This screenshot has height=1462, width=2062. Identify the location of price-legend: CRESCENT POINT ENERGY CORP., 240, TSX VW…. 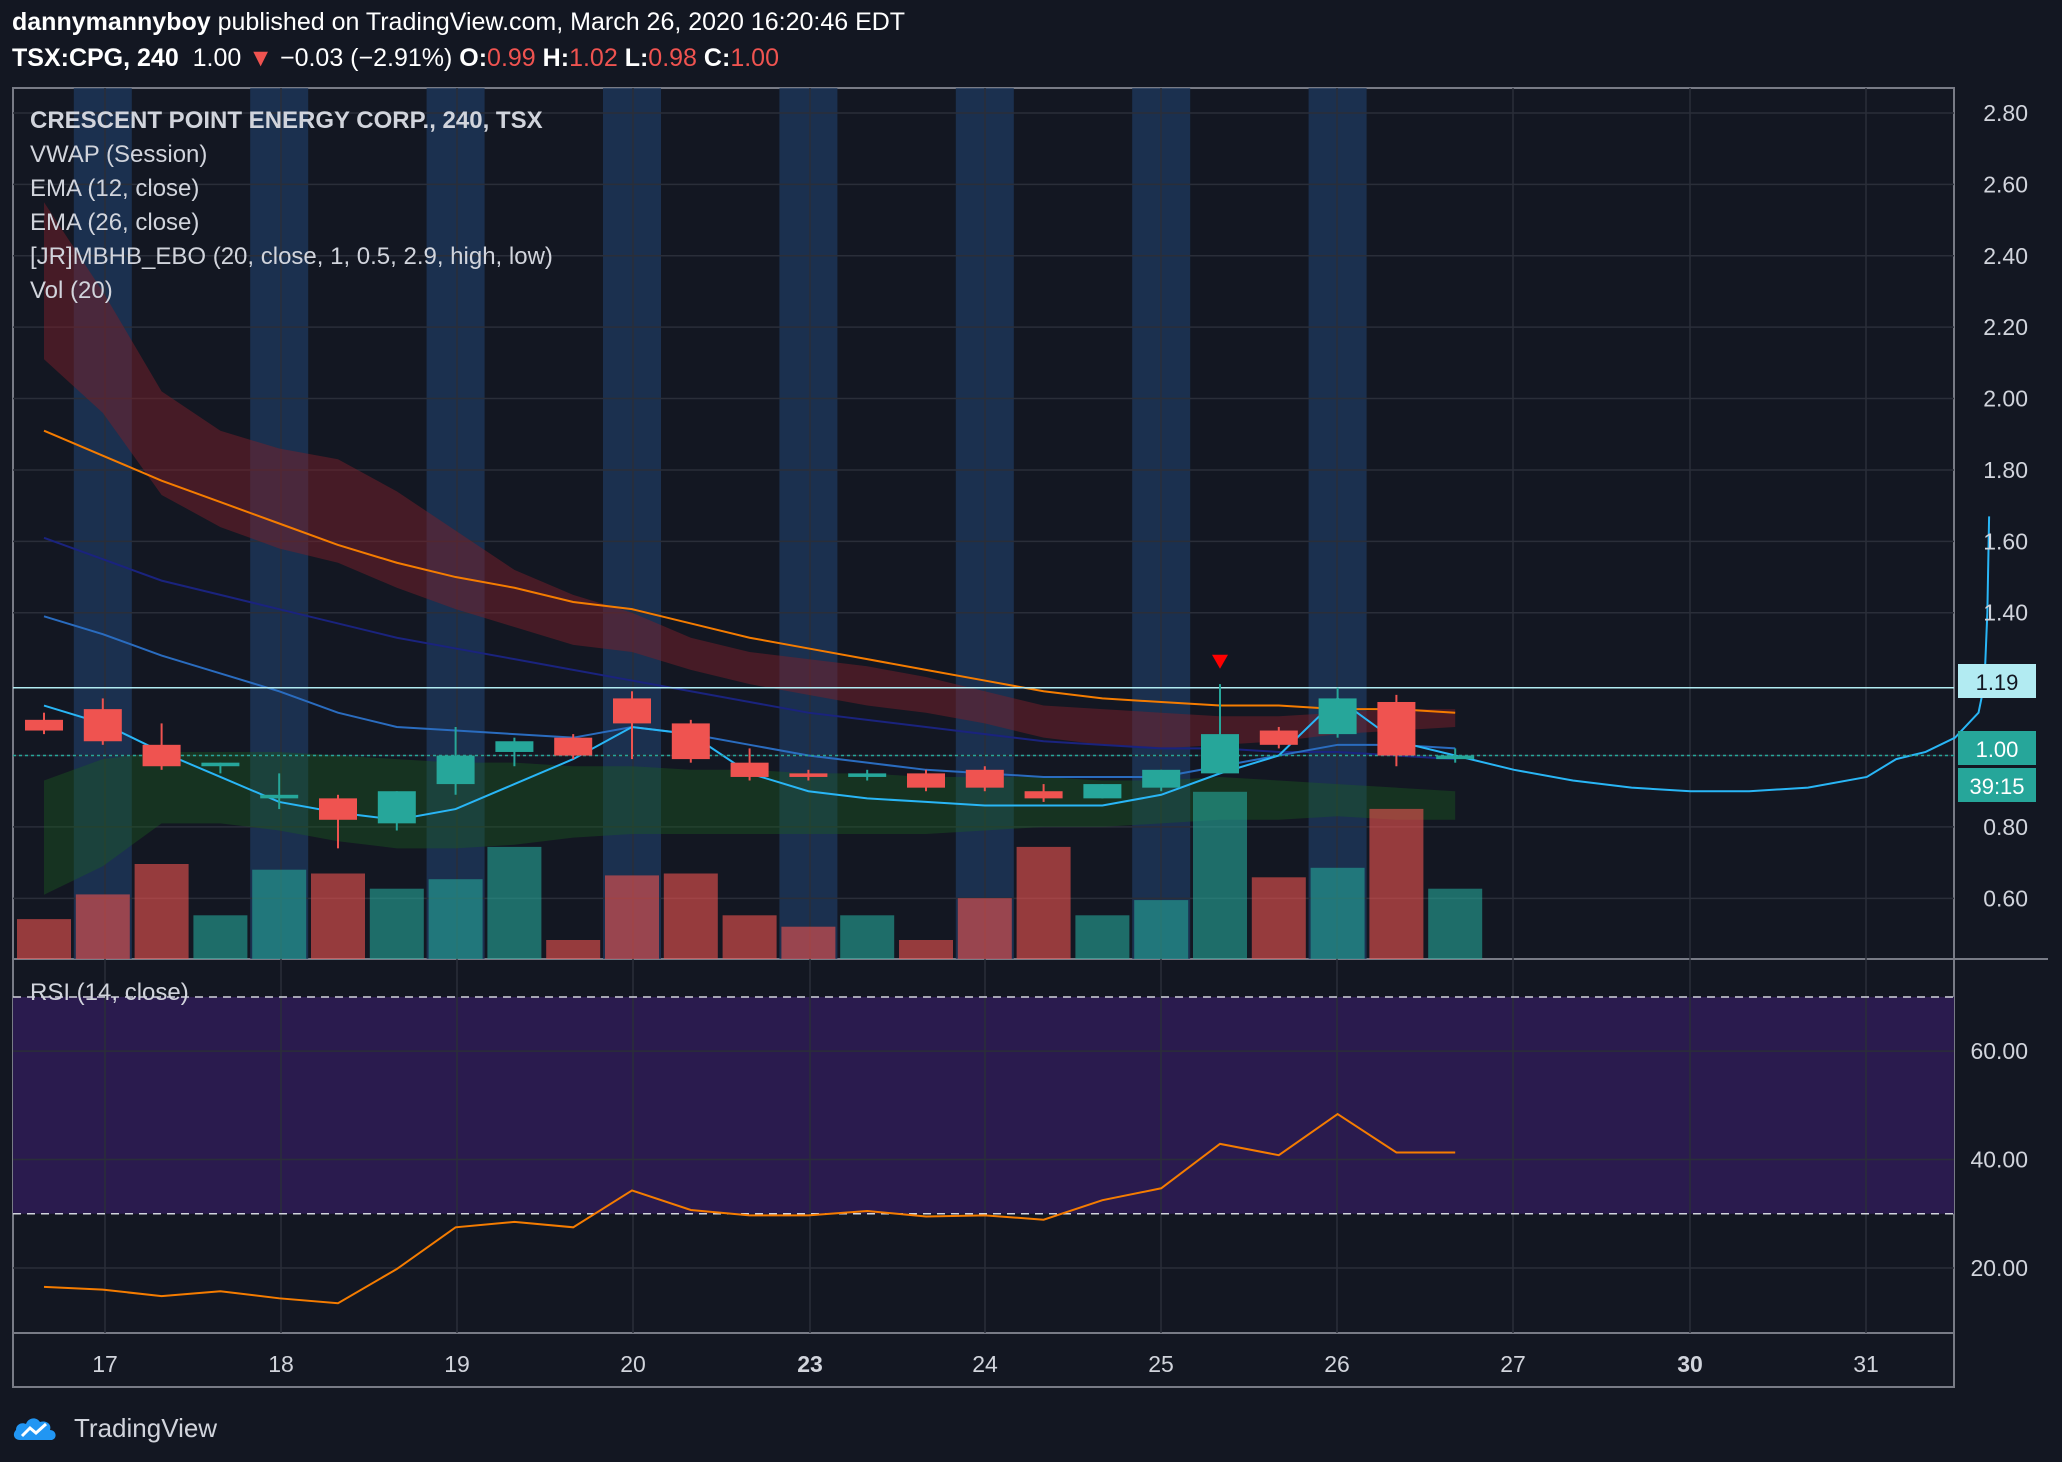
(291, 205).